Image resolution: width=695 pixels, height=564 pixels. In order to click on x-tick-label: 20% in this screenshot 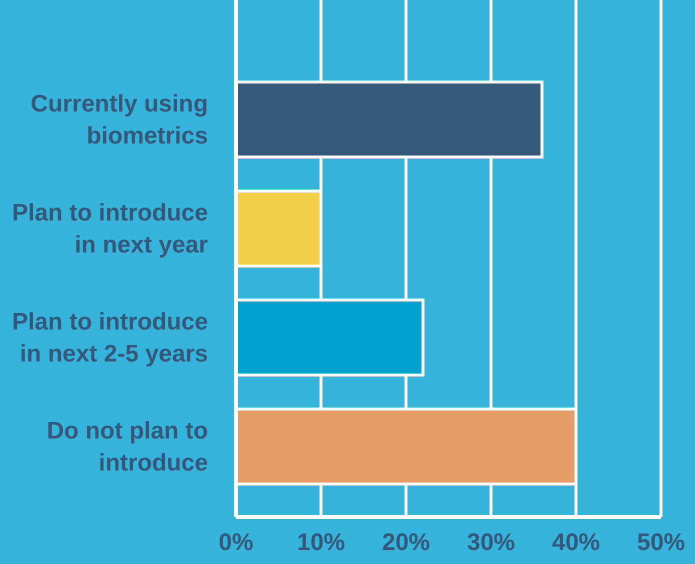, I will do `click(406, 542)`.